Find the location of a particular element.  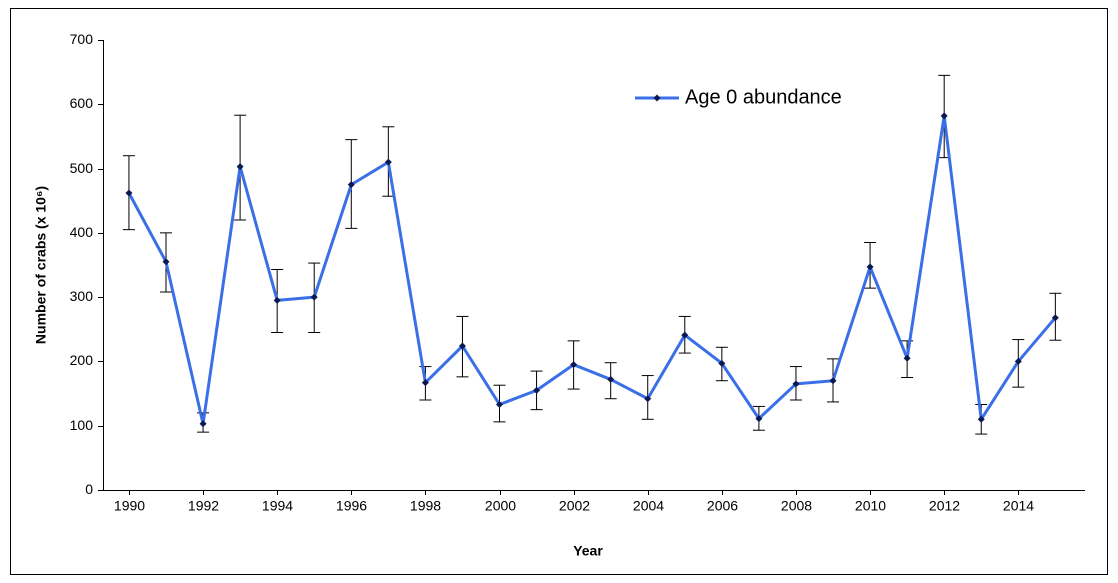

y-tick-label: 0 is located at coordinates (89, 489).